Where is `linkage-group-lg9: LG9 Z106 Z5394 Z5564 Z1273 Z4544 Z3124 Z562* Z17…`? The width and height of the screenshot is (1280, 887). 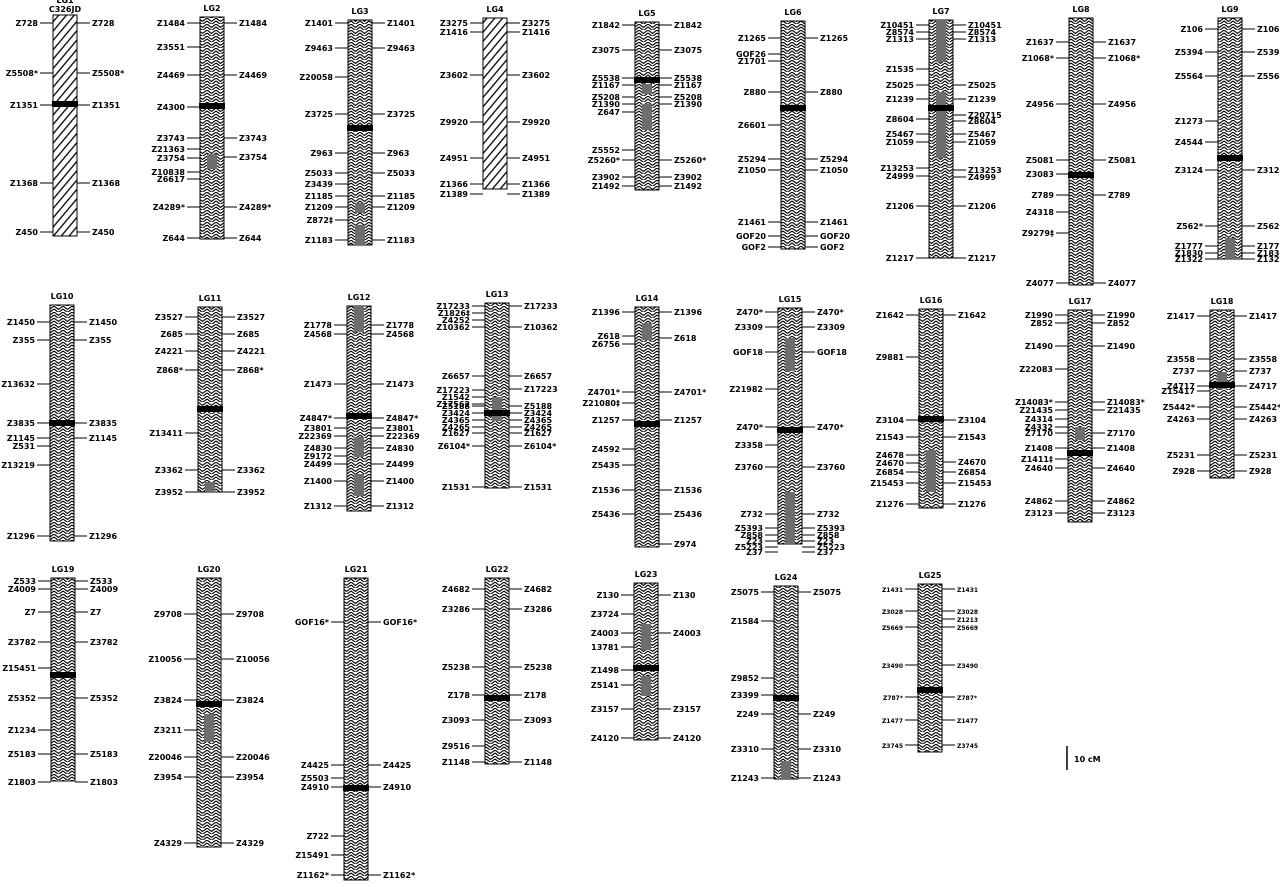
linkage-group-lg9: LG9 Z106 Z5394 Z5564 Z1273 Z4544 Z3124 Z562* Z17… is located at coordinates (1227, 134).